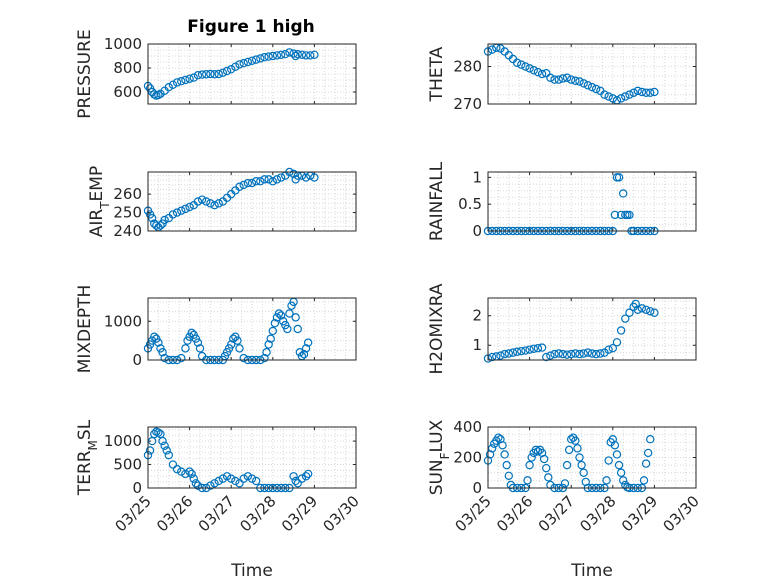 The width and height of the screenshot is (778, 583). Describe the element at coordinates (591, 571) in the screenshot. I see `x-axis-label: Time` at that location.